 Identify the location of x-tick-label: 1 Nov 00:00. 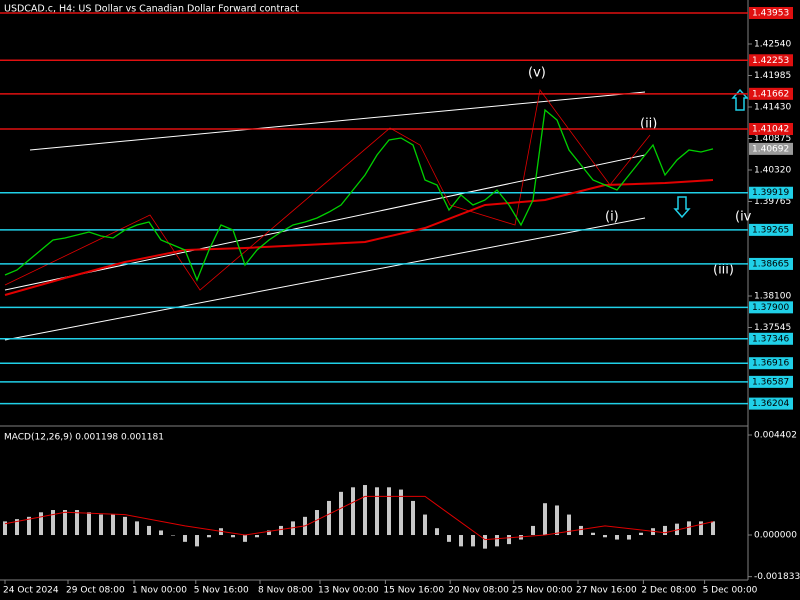
(159, 591).